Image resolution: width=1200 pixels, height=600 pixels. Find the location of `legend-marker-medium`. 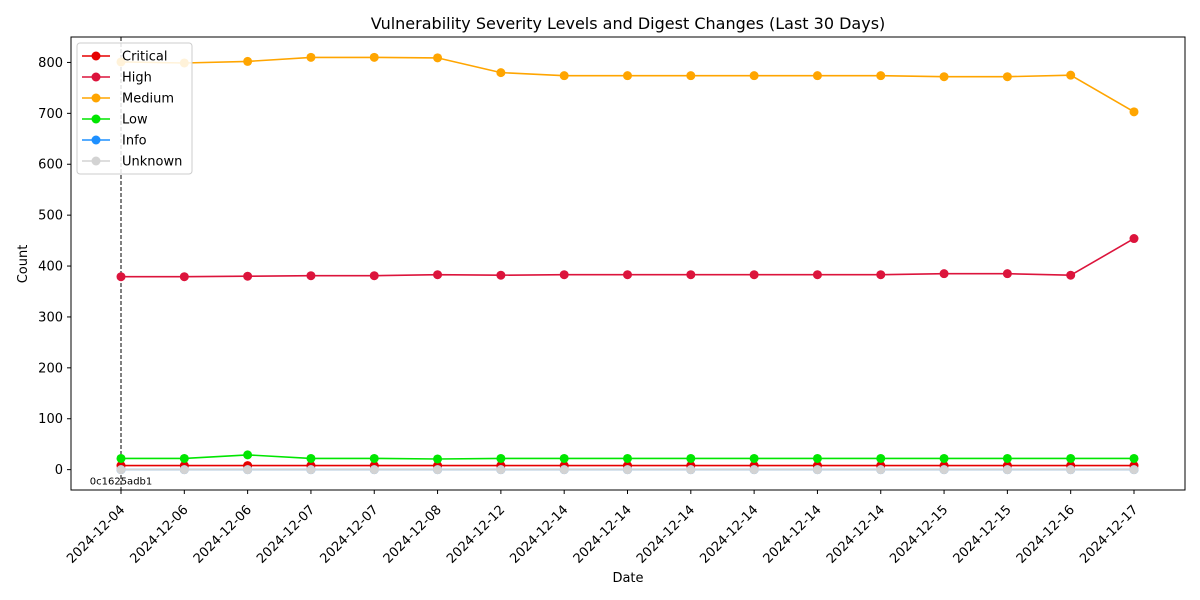

legend-marker-medium is located at coordinates (96, 98).